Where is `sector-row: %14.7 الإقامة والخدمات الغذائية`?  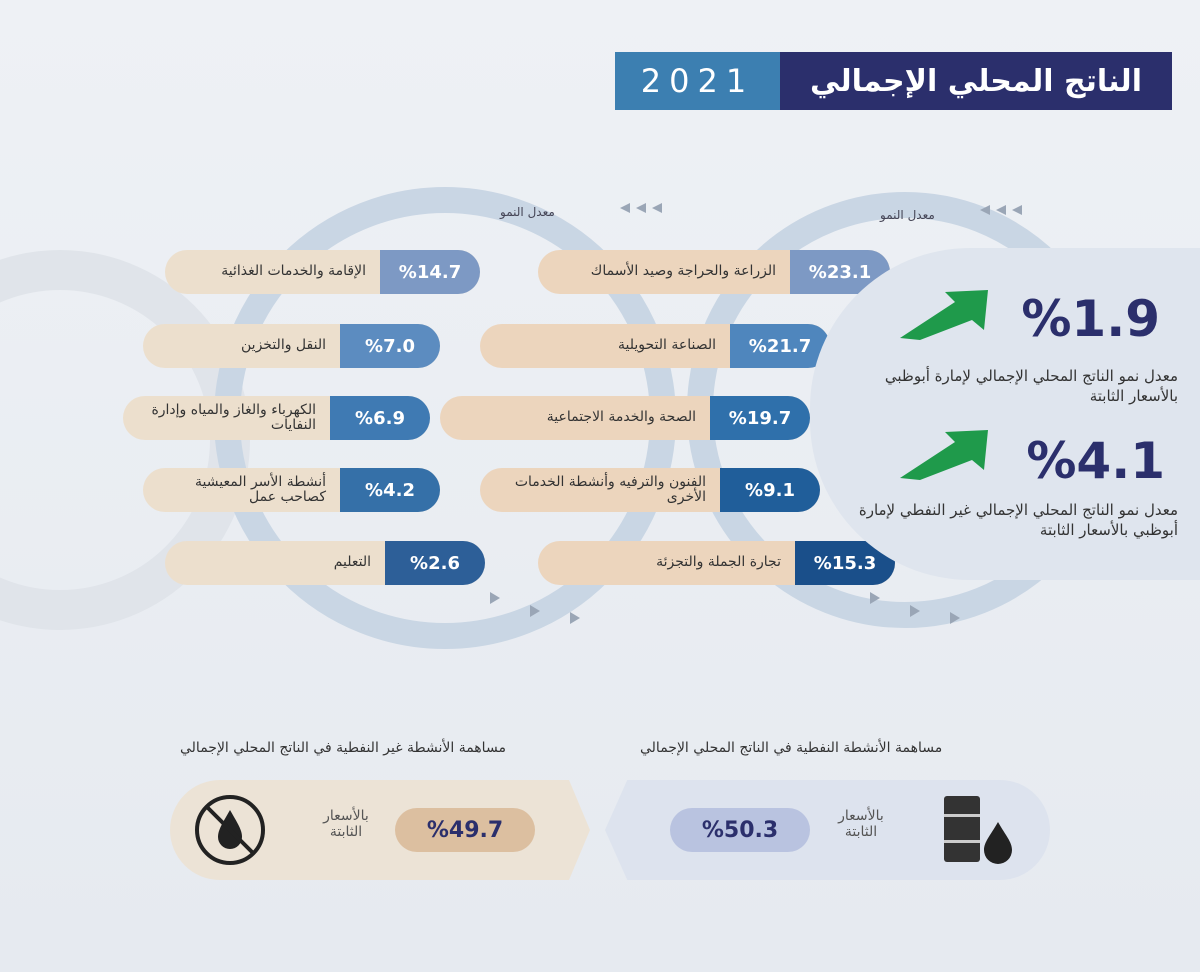 sector-row: %14.7 الإقامة والخدمات الغذائية is located at coordinates (322, 272).